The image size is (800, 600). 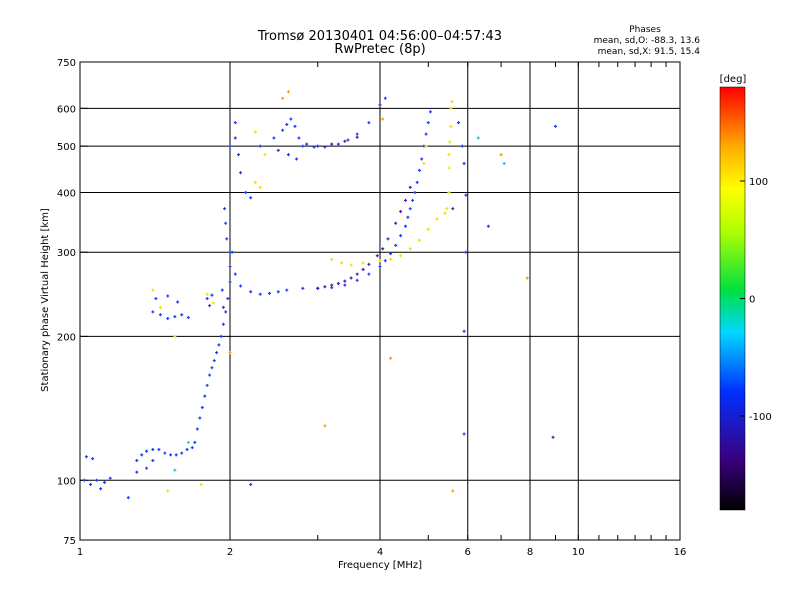 What do you see at coordinates (66, 337) in the screenshot?
I see `y-tick-label: 200` at bounding box center [66, 337].